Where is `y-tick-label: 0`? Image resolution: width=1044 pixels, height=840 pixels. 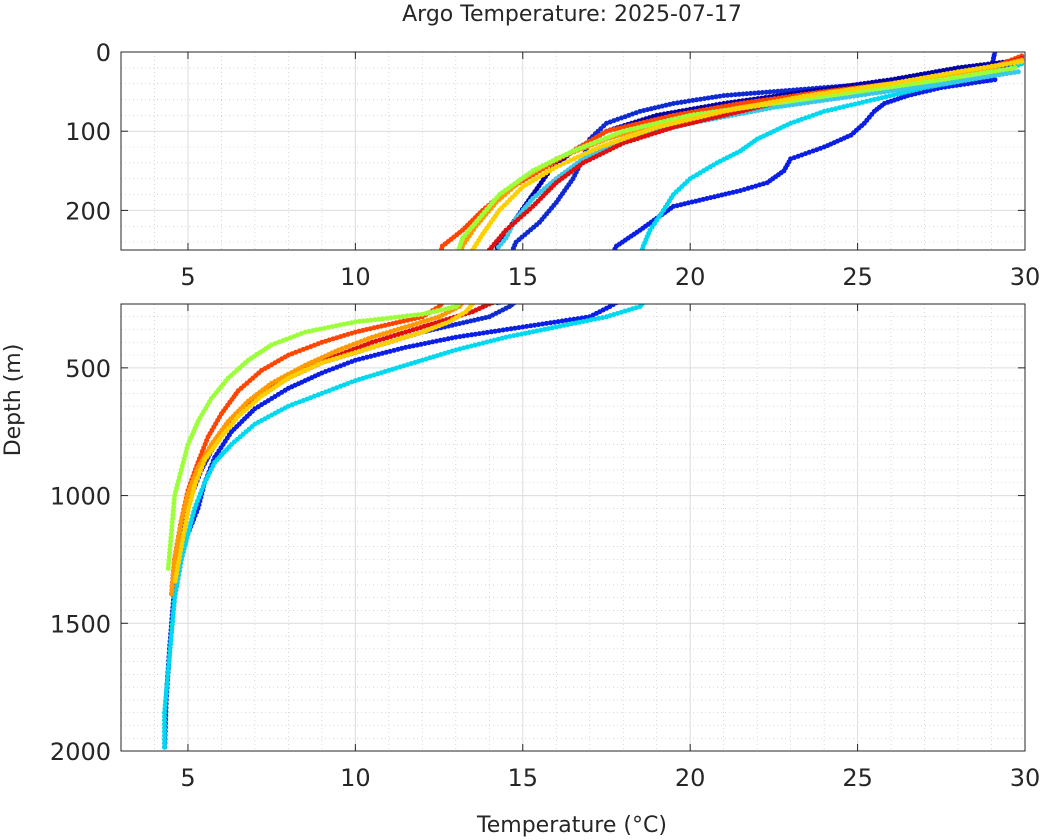 y-tick-label: 0 is located at coordinates (103, 53).